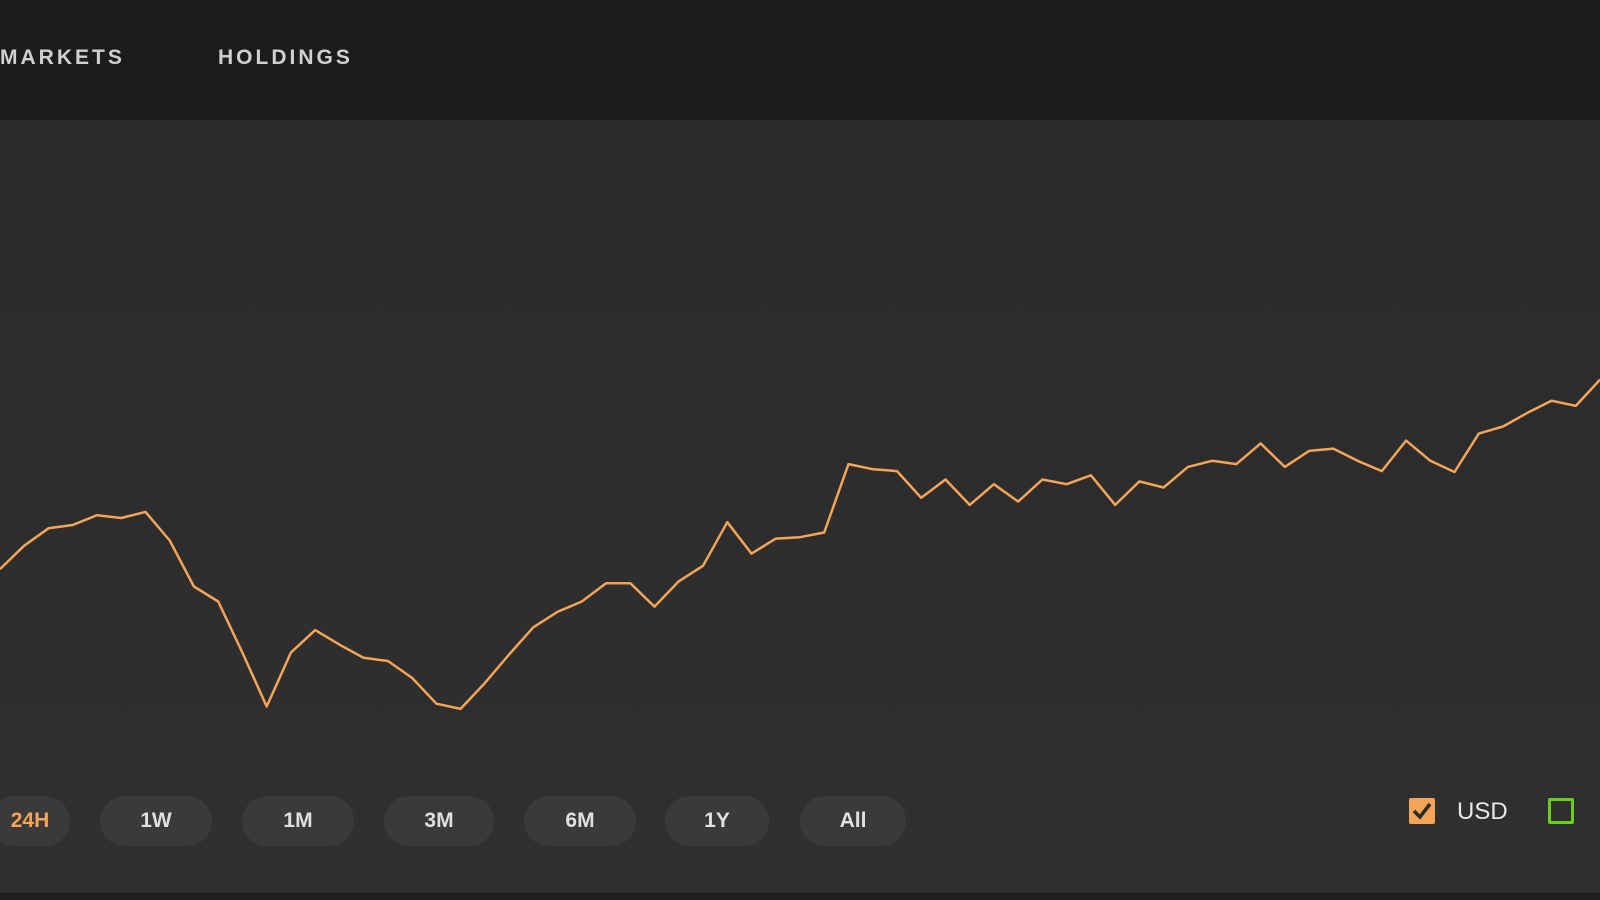 This screenshot has height=900, width=1600. What do you see at coordinates (853, 821) in the screenshot?
I see `range-button: All` at bounding box center [853, 821].